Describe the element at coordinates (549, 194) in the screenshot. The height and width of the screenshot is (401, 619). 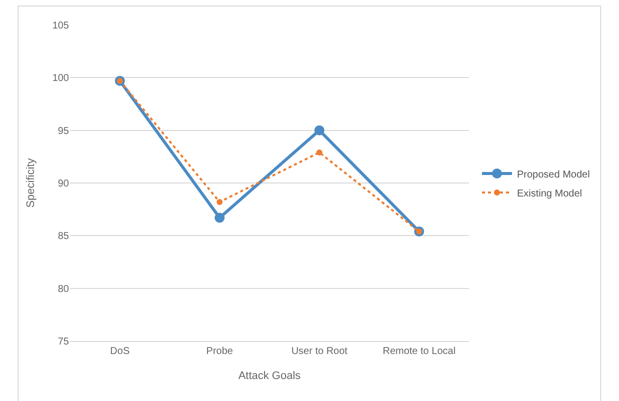
I see `legend-label: Existing Model` at that location.